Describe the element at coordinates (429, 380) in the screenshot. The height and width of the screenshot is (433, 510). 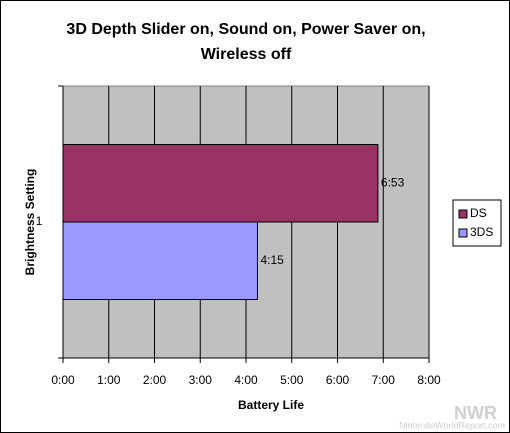
I see `x-tick-label: 8:00` at that location.